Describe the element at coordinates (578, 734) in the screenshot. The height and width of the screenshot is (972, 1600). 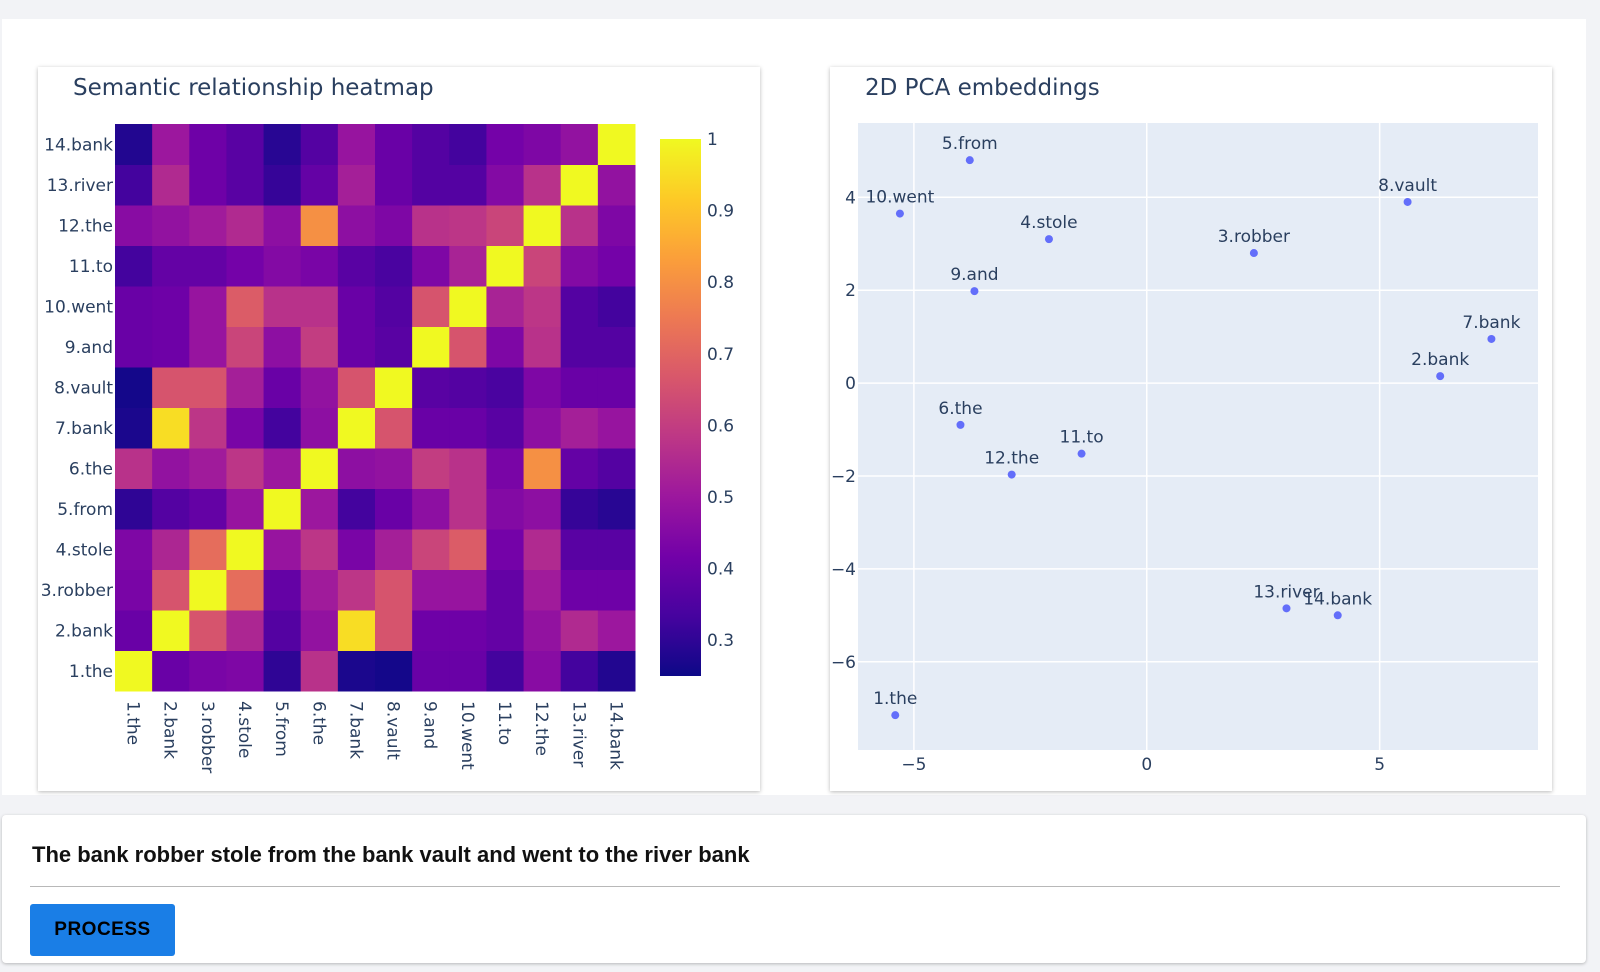
I see `heatmap-x-tick-label: 13.river` at that location.